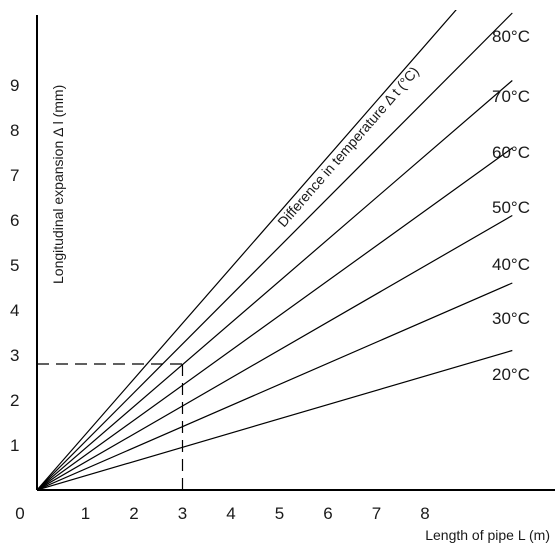 The image size is (557, 551). I want to click on series-label-40: 40°C, so click(511, 264).